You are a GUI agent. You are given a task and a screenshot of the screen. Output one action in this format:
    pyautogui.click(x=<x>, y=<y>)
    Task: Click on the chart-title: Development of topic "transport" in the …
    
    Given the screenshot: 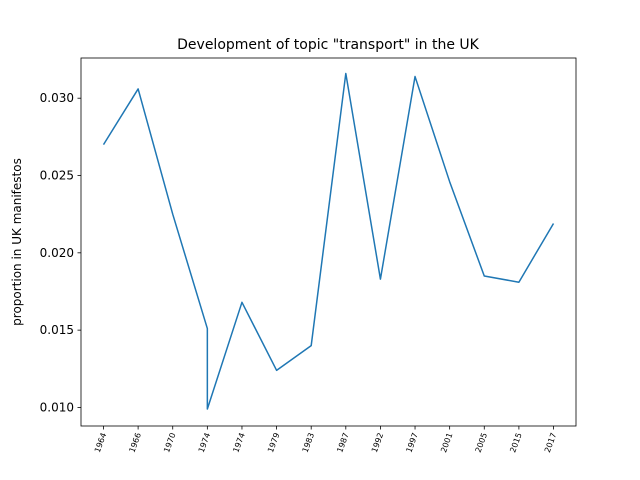 What is the action you would take?
    pyautogui.click(x=328, y=45)
    